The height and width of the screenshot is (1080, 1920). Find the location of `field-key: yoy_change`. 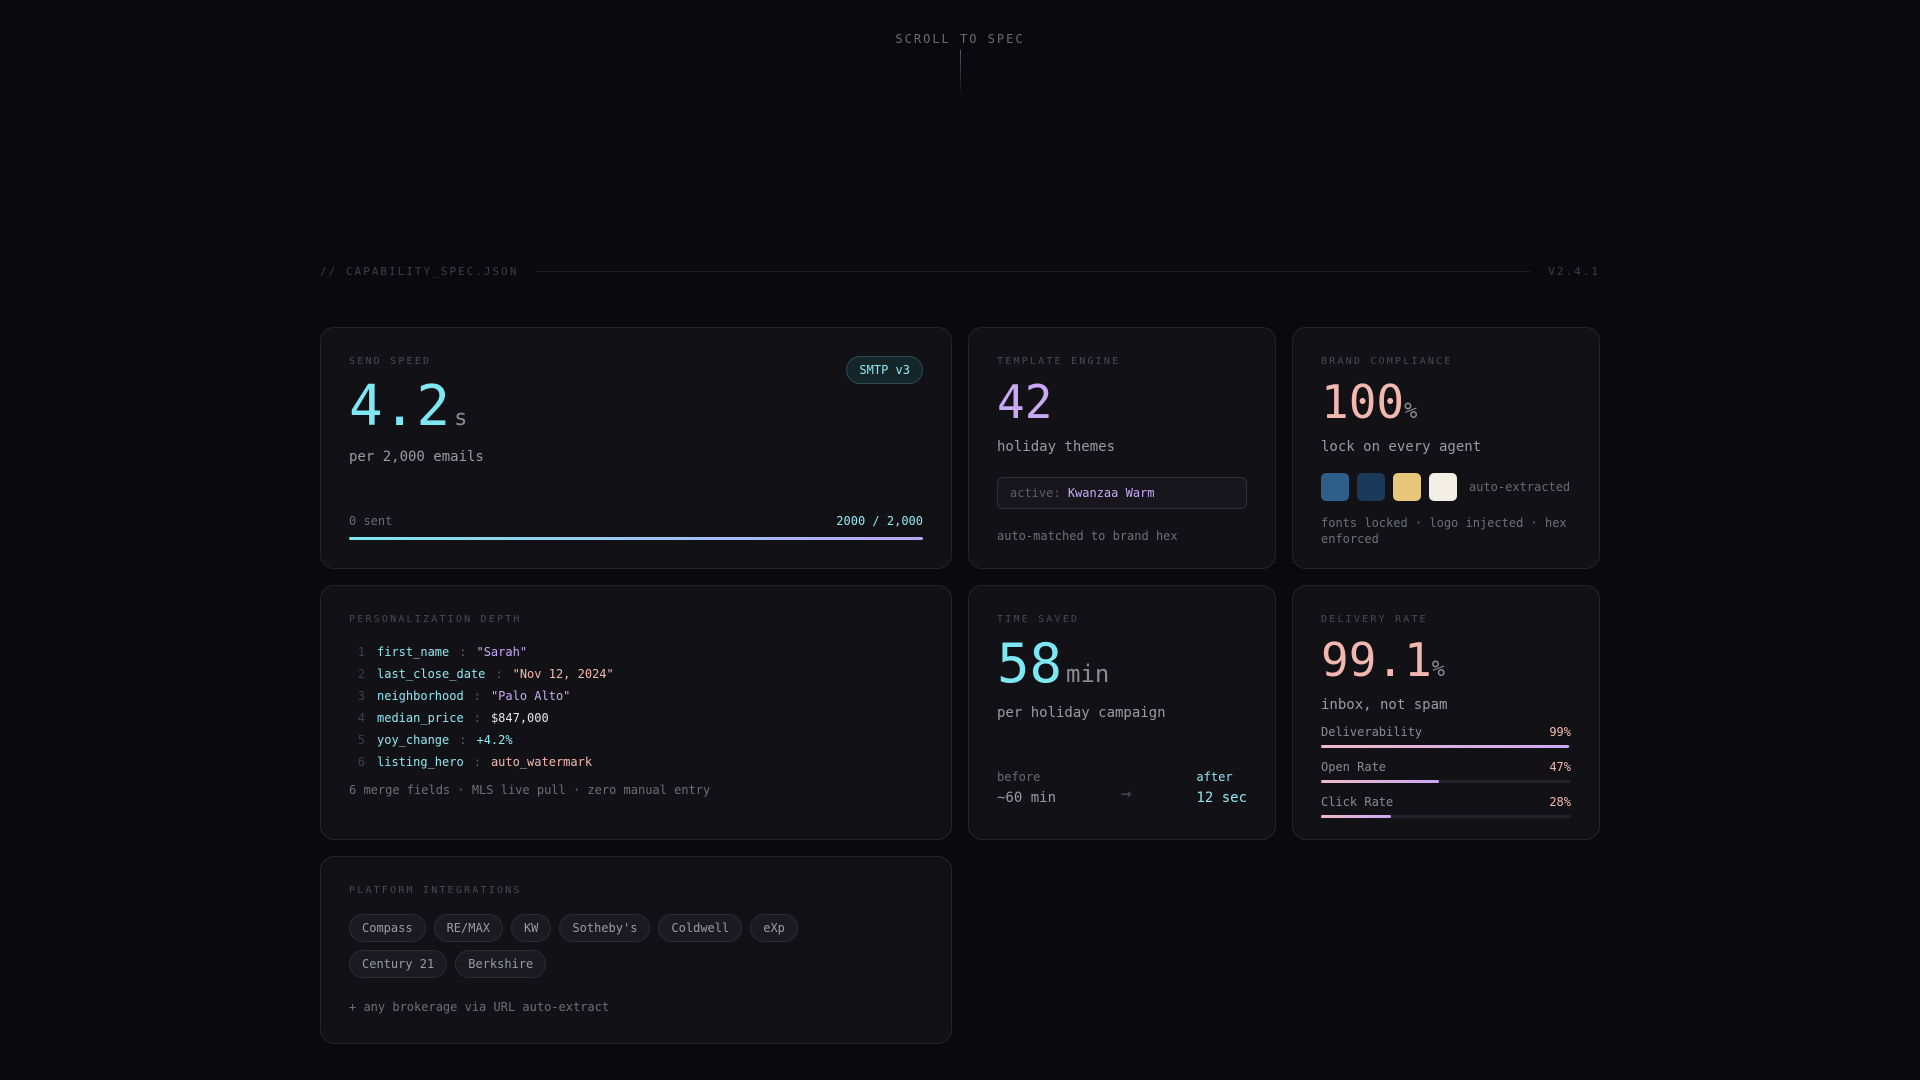

field-key: yoy_change is located at coordinates (413, 740).